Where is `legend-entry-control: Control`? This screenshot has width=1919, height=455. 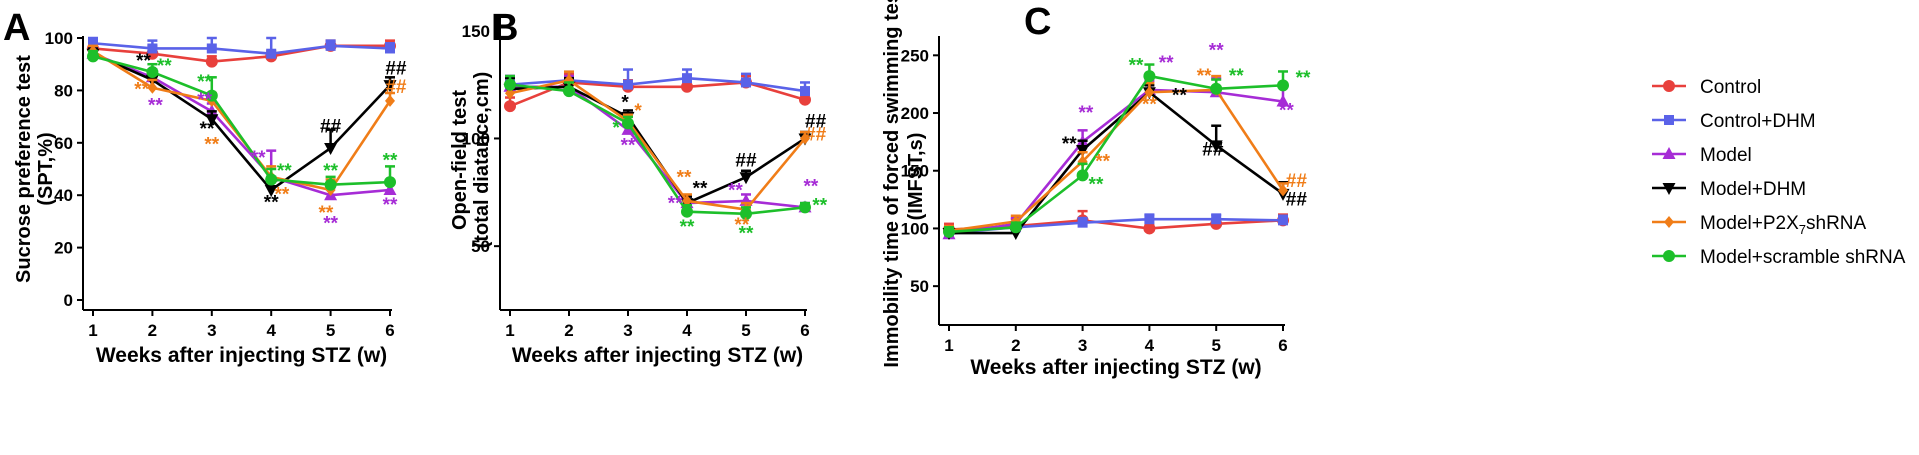
legend-entry-control: Control is located at coordinates (1706, 87).